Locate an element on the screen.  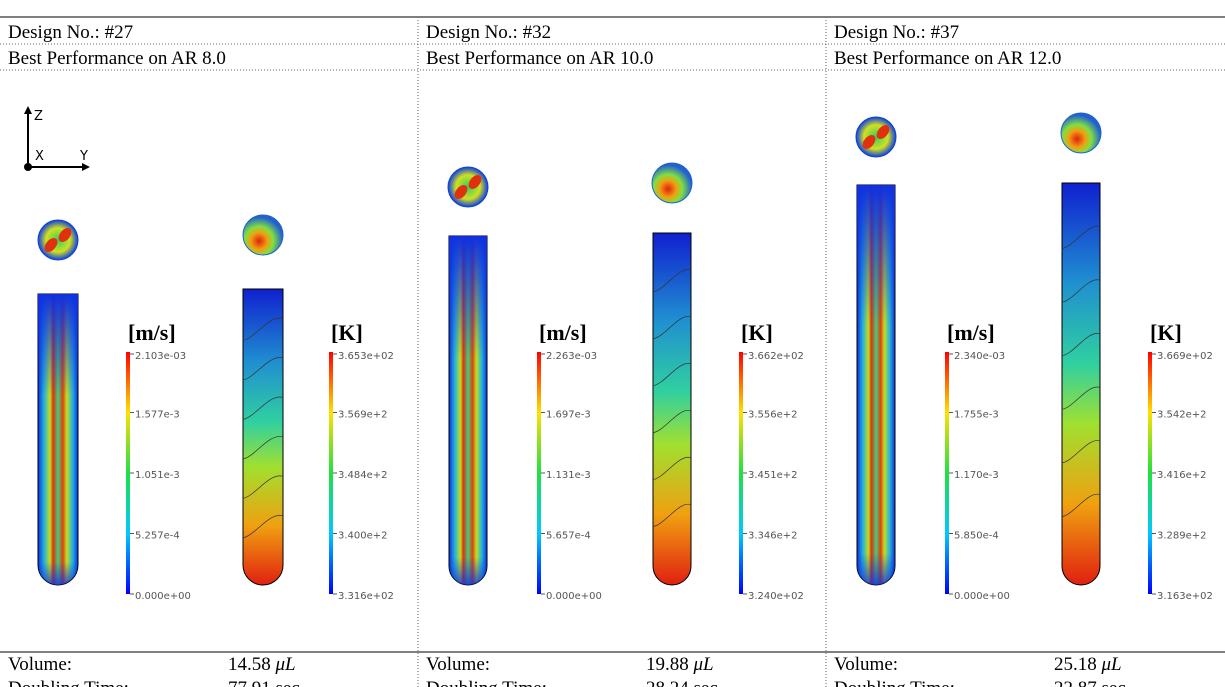
volume-value: 25.18 μL is located at coordinates (1088, 664).